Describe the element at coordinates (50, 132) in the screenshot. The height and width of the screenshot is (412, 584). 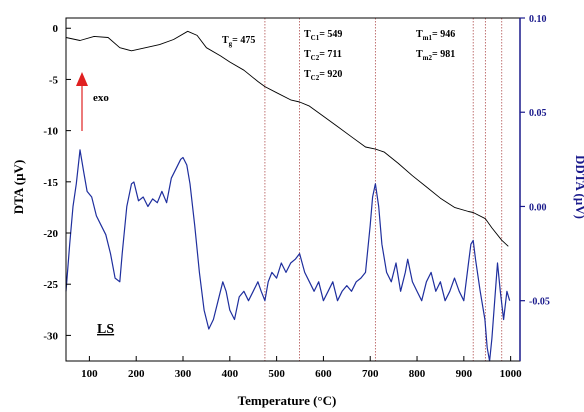
I see `y-left-tick-label: -10` at that location.